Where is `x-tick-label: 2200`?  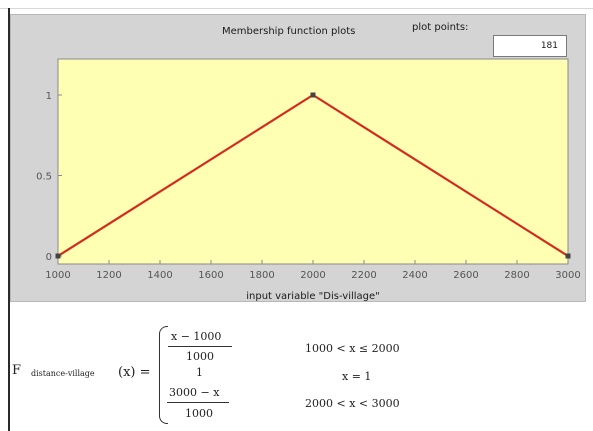
x-tick-label: 2200 is located at coordinates (363, 275).